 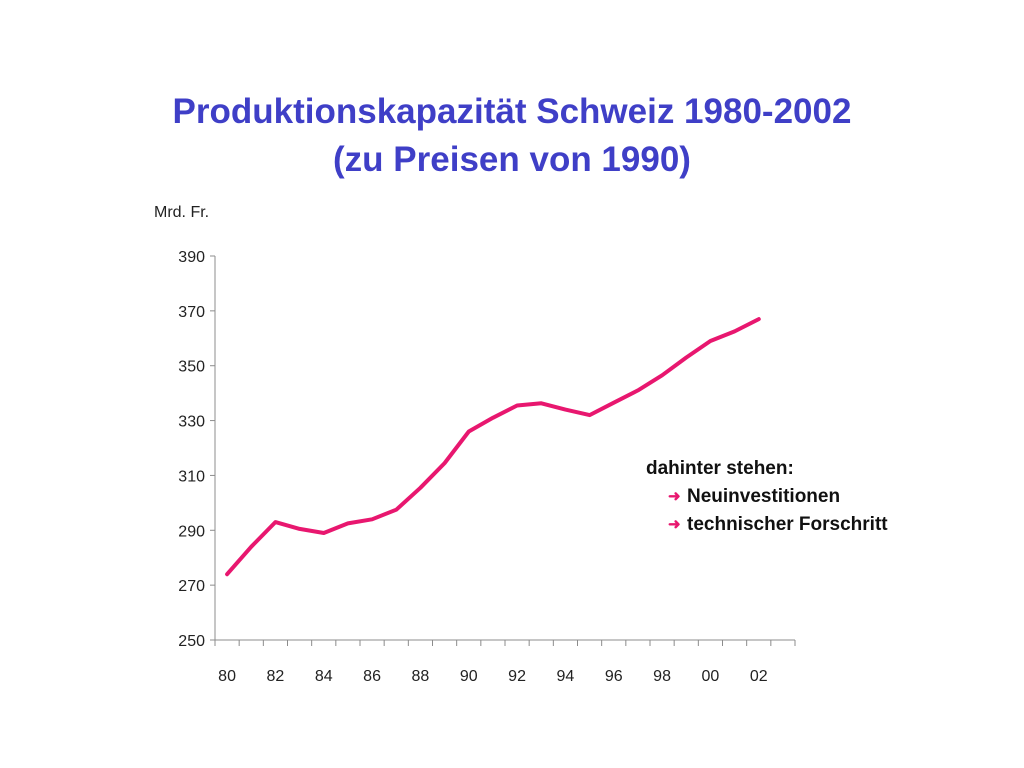 I want to click on x-tick-label: 88, so click(x=421, y=676).